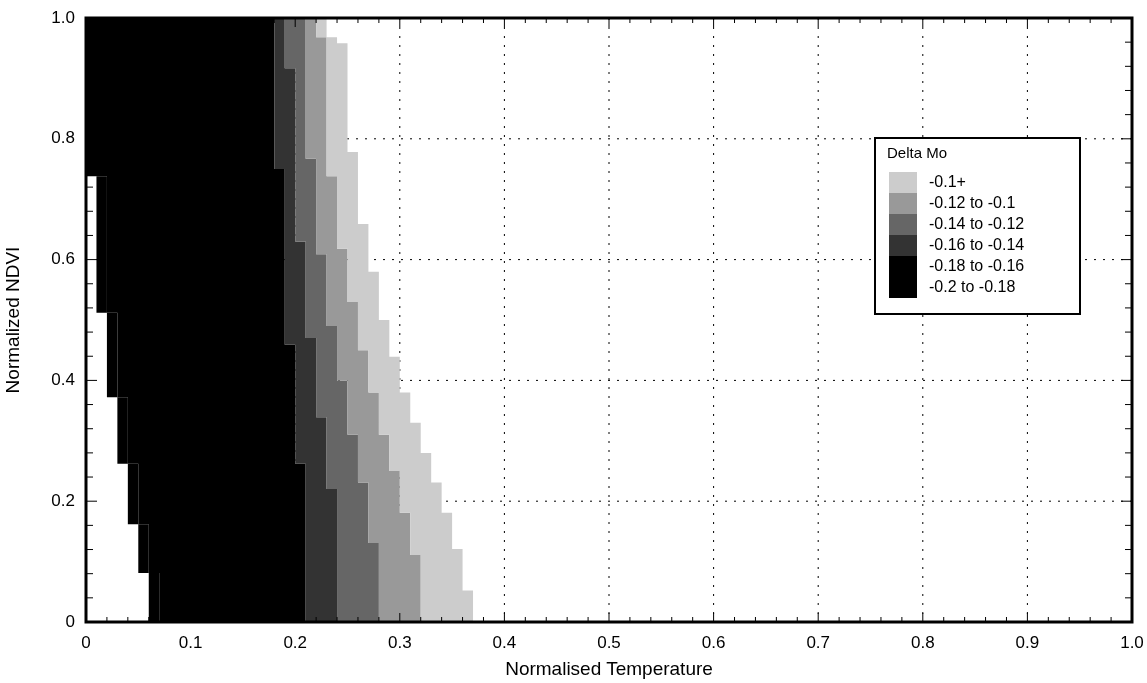  Describe the element at coordinates (609, 668) in the screenshot. I see `x-axis-title: Normalised Temperature` at that location.